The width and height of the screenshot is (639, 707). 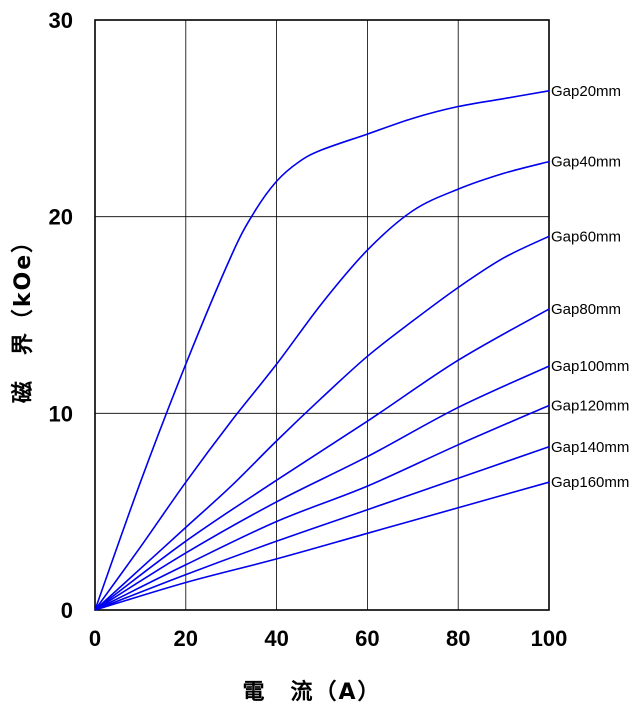 I want to click on series-label-gap60mm: Gap60mm, so click(x=586, y=236).